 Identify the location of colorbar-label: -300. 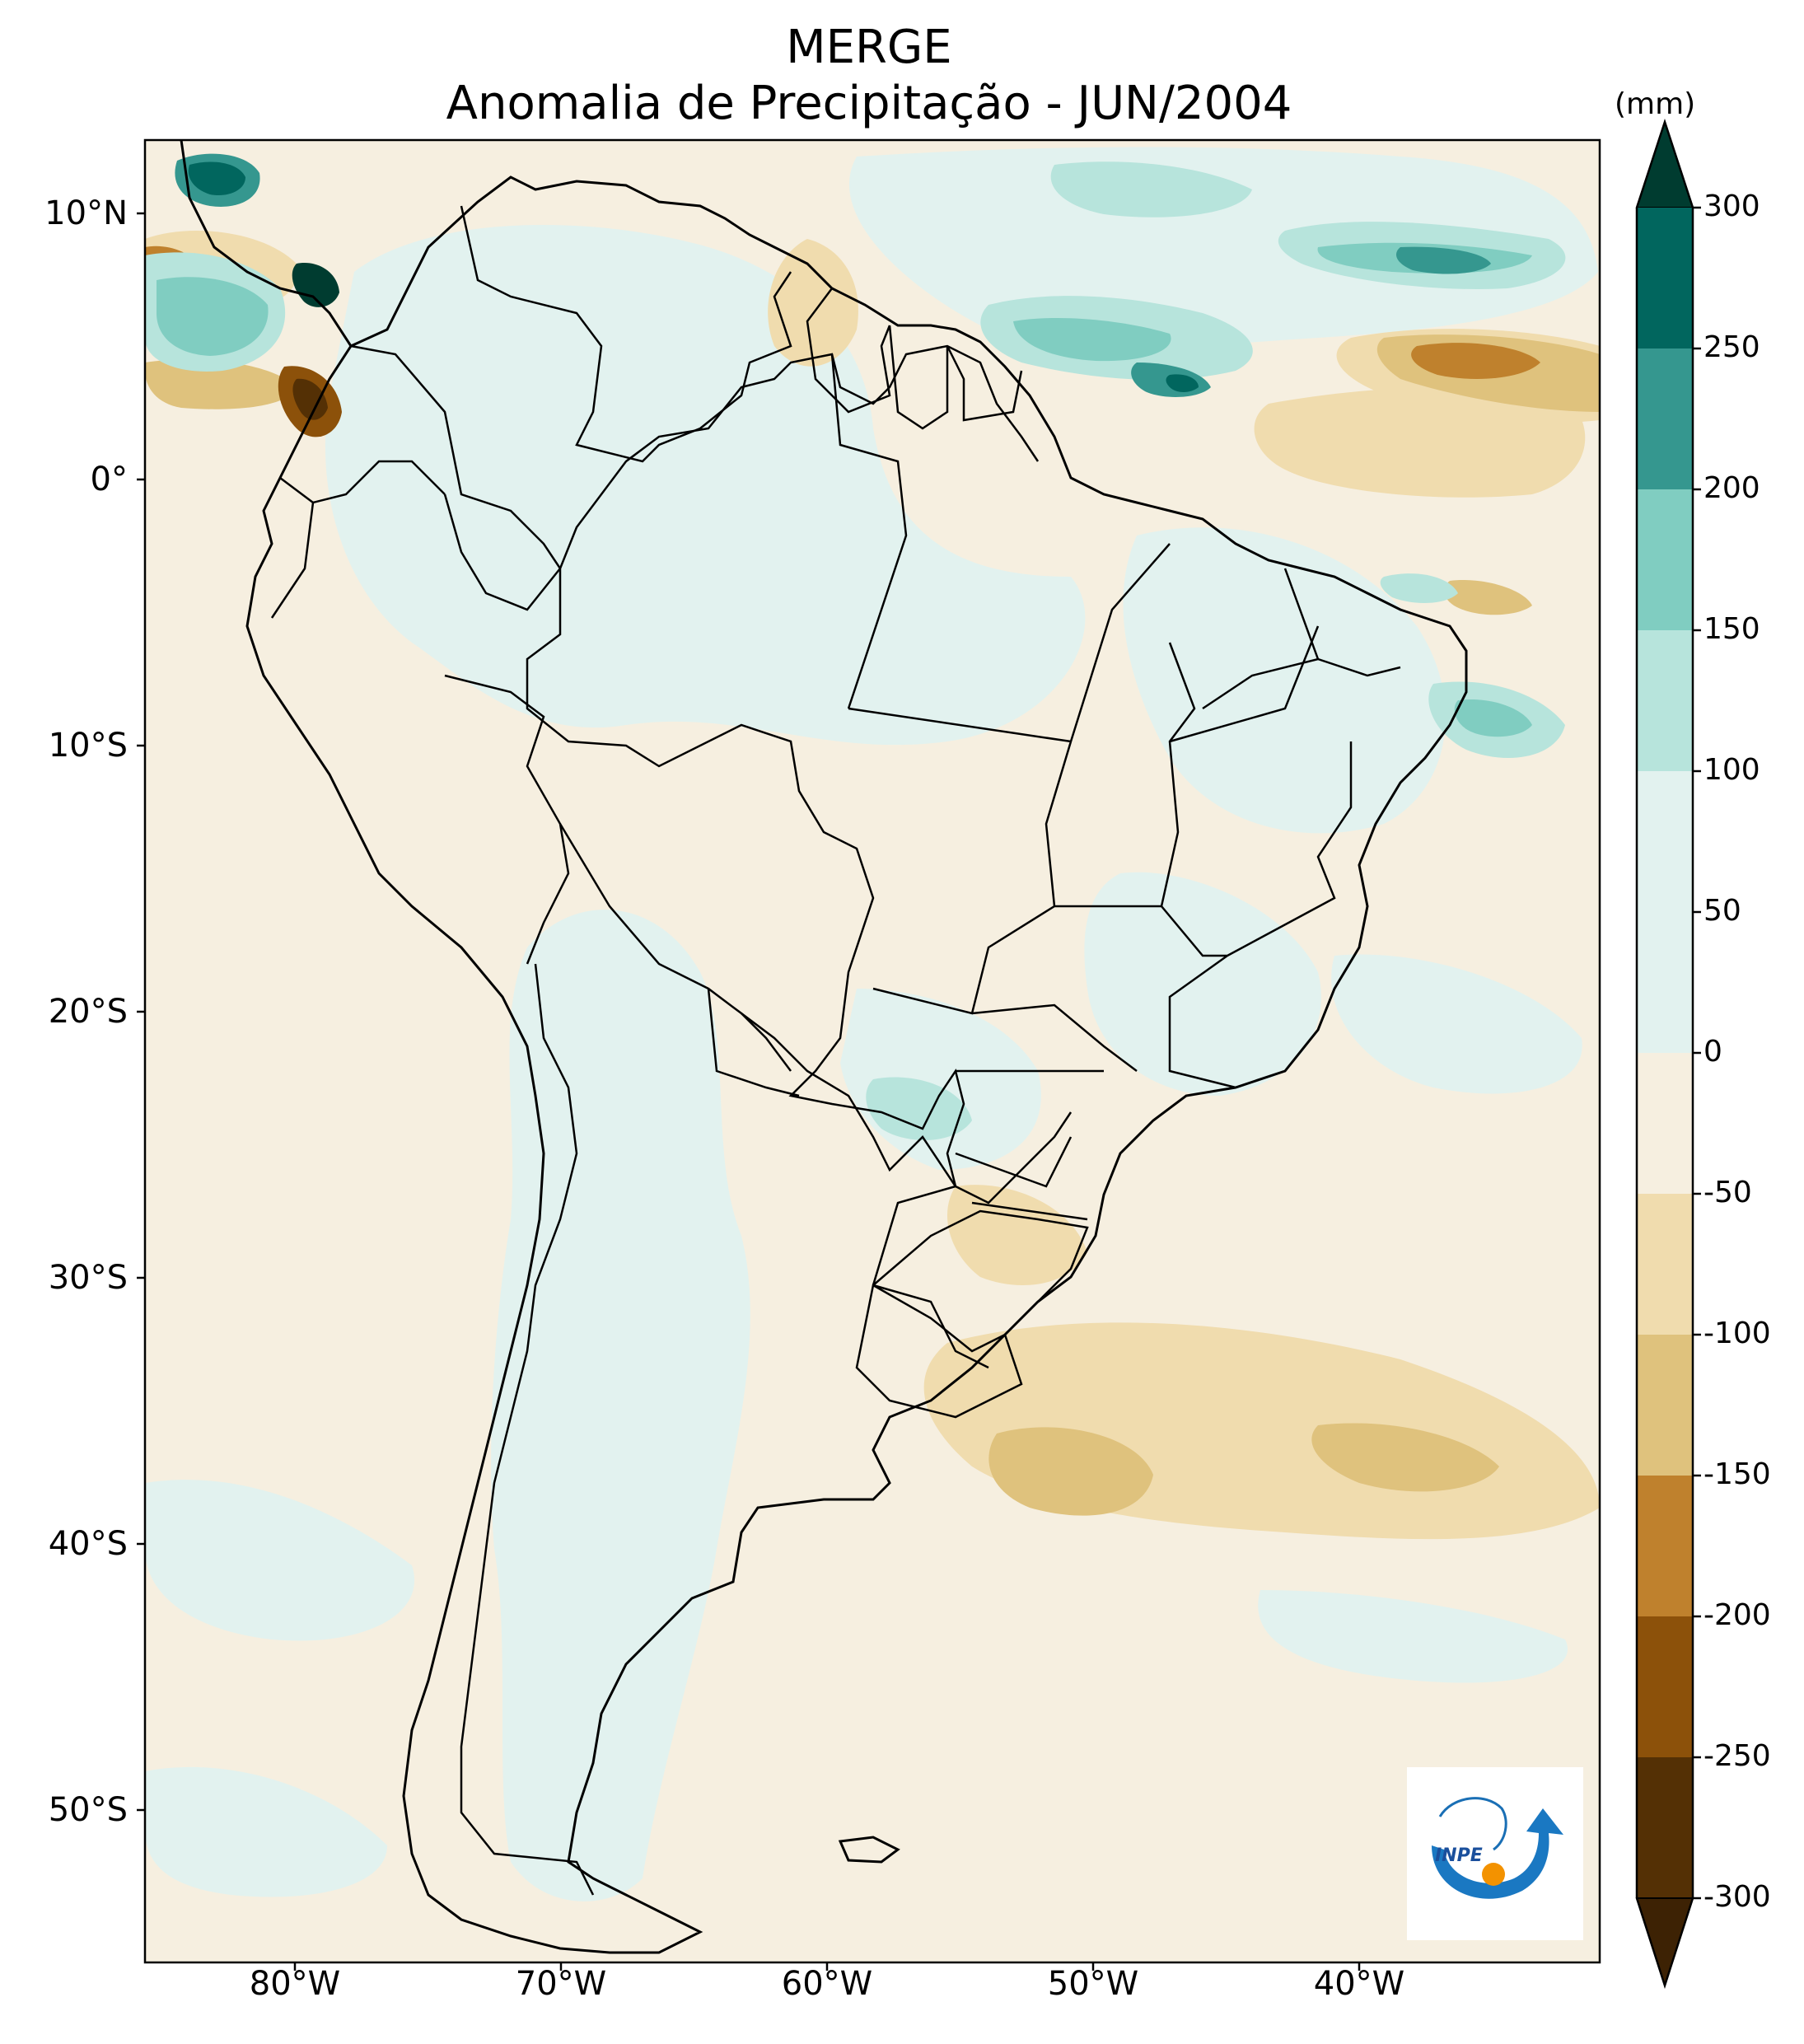
(1737, 1897).